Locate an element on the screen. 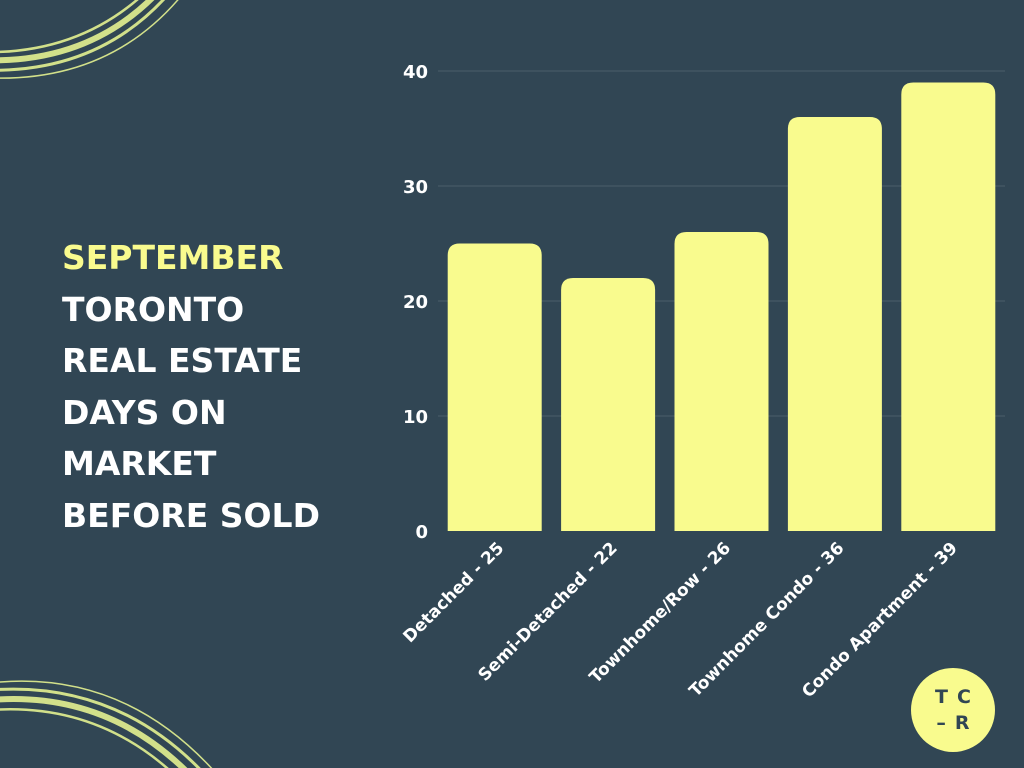 Image resolution: width=1024 pixels, height=768 pixels. title-line-2: REAL ESTATE is located at coordinates (182, 360).